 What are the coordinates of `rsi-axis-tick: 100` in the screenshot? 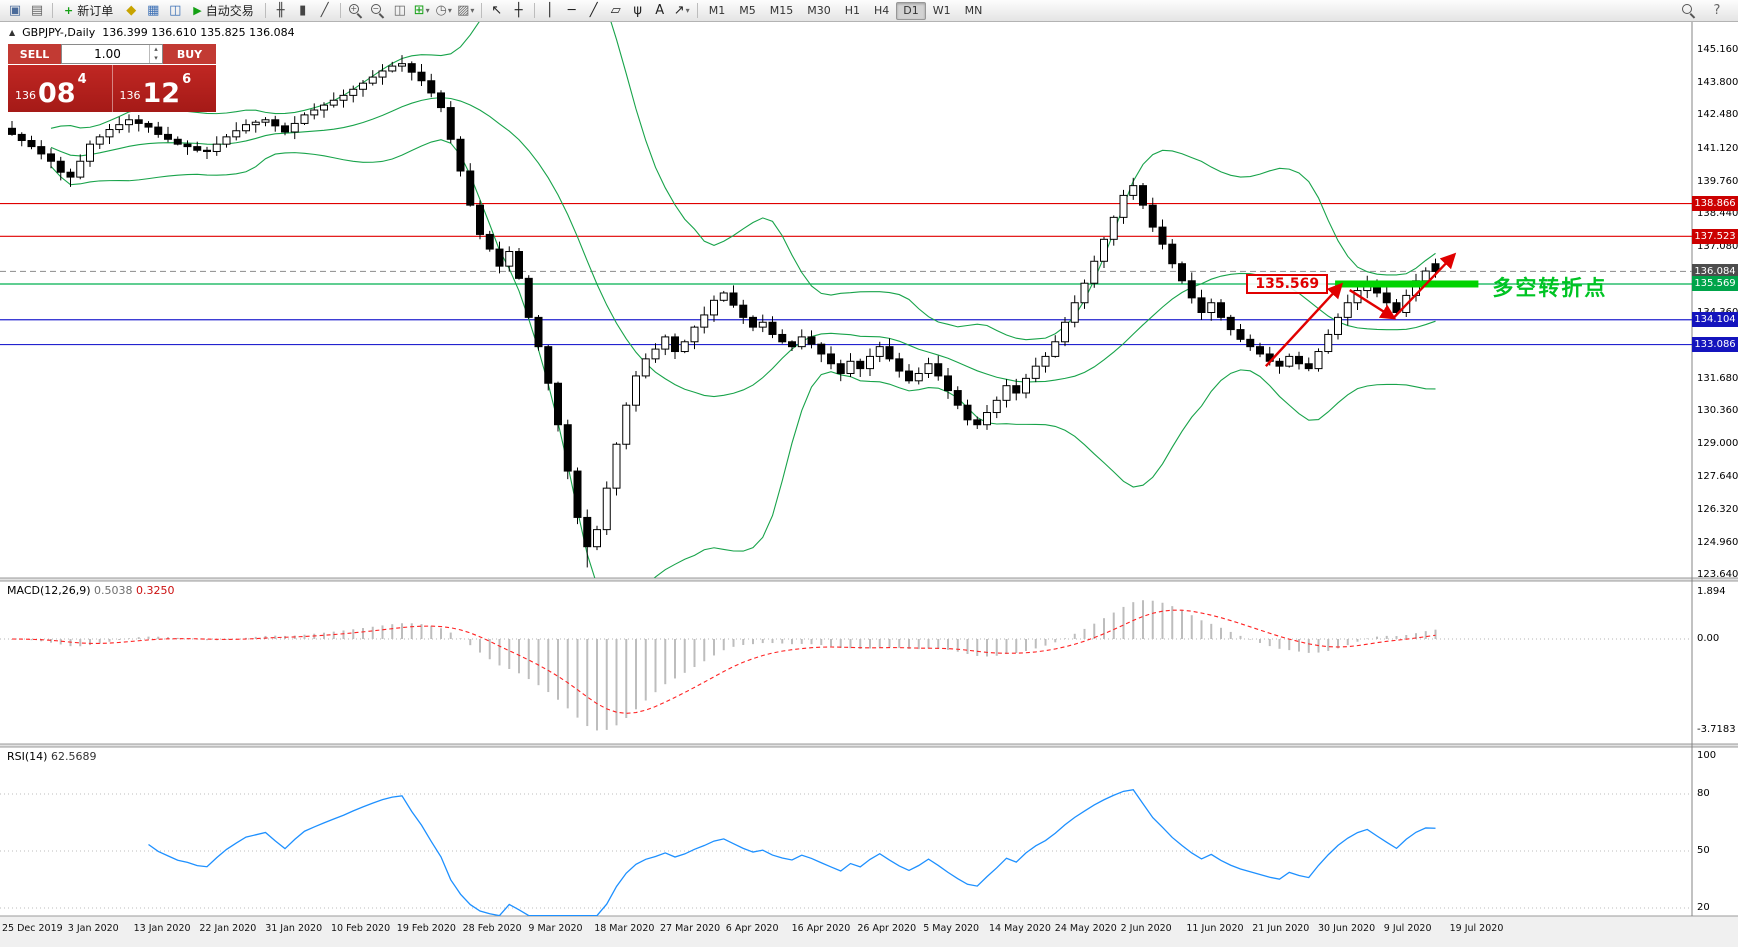 It's located at (1707, 755).